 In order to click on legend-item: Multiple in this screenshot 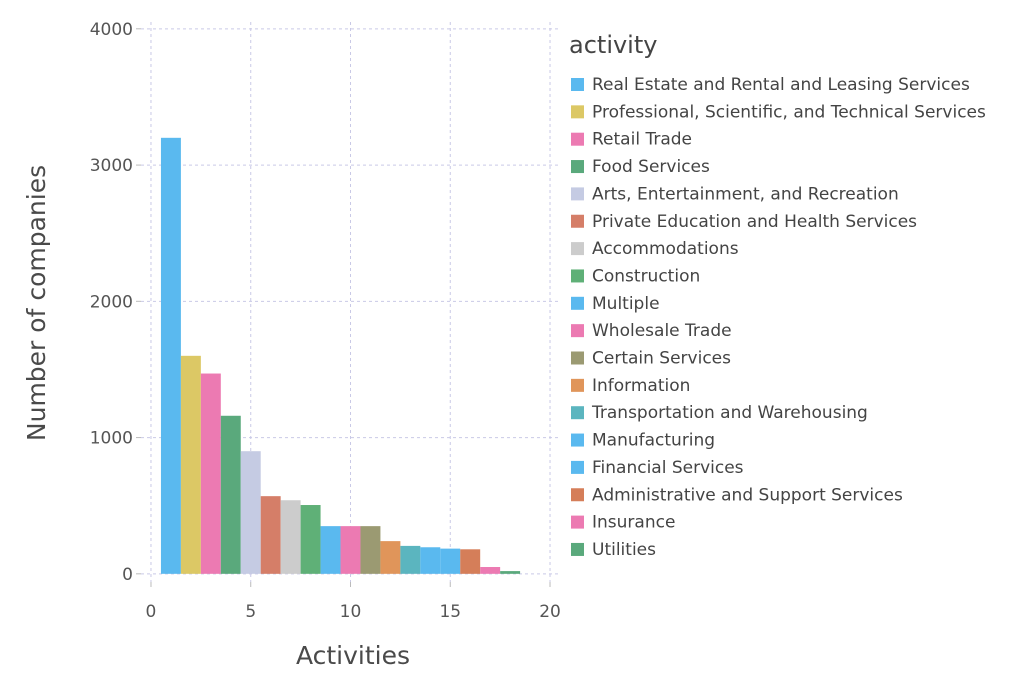, I will do `click(615, 304)`.